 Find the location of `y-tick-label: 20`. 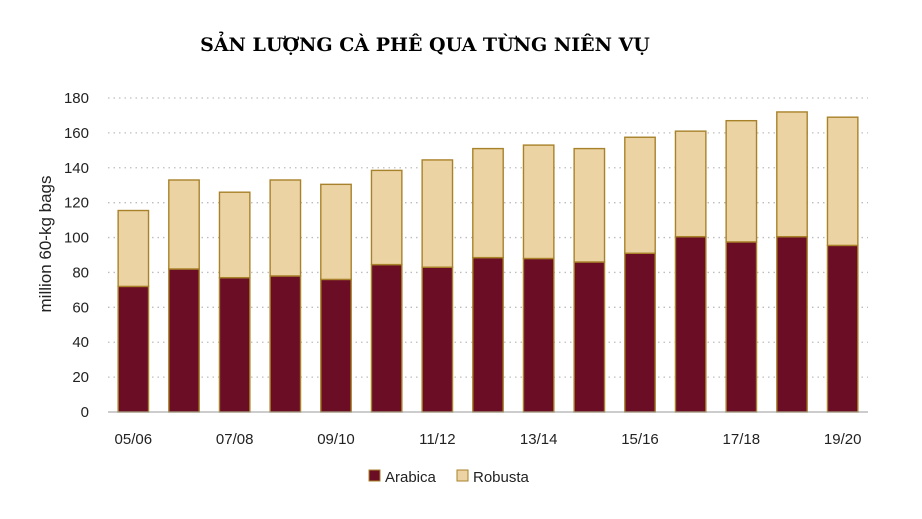

y-tick-label: 20 is located at coordinates (80, 377).